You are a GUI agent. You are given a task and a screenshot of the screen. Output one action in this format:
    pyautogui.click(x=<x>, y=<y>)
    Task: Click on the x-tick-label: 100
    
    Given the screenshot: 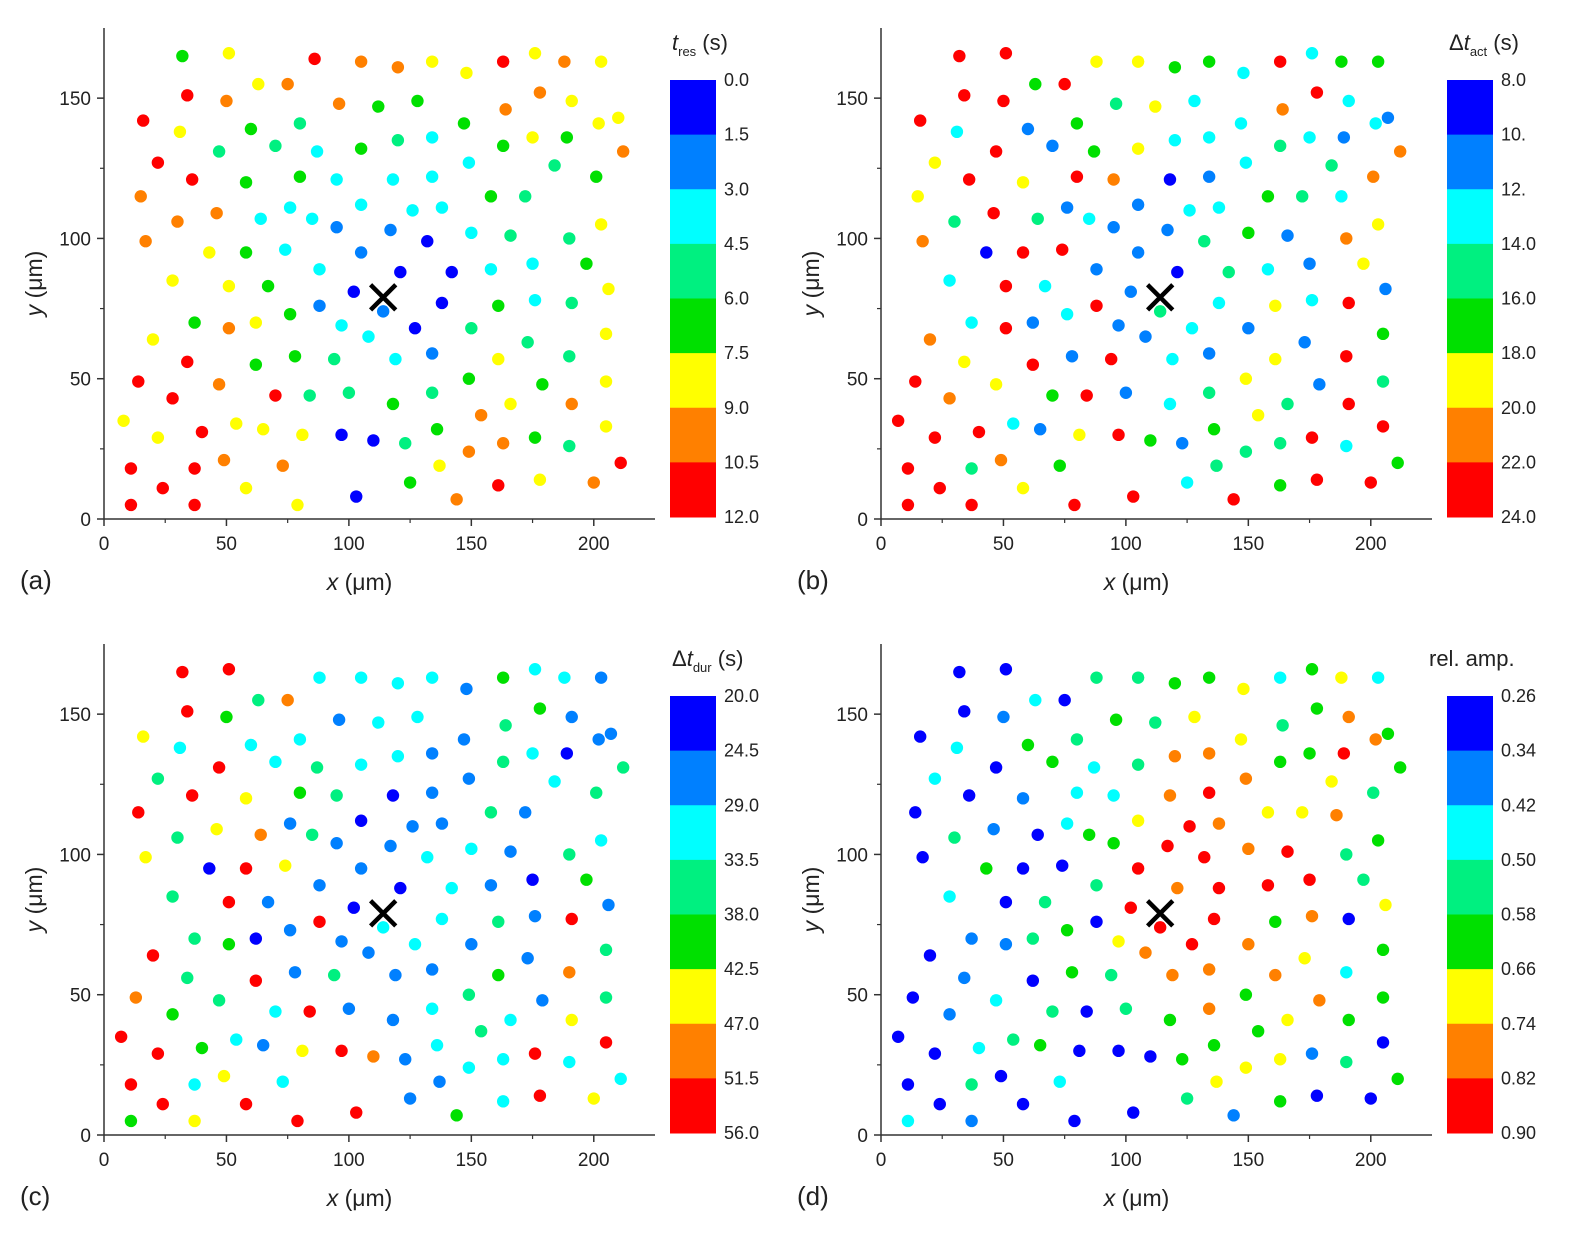 What is the action you would take?
    pyautogui.click(x=1126, y=1160)
    